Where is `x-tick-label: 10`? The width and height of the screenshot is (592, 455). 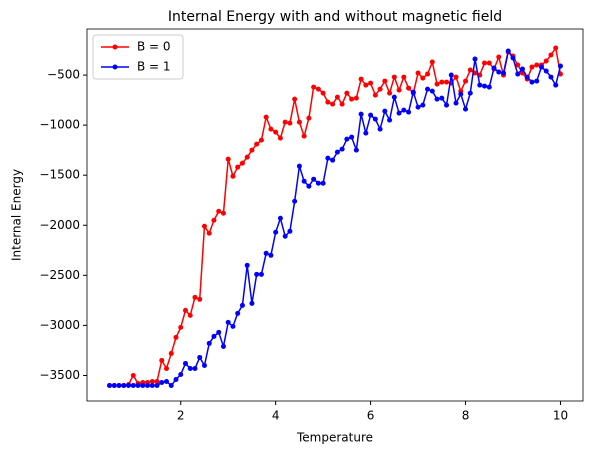
x-tick-label: 10 is located at coordinates (560, 416).